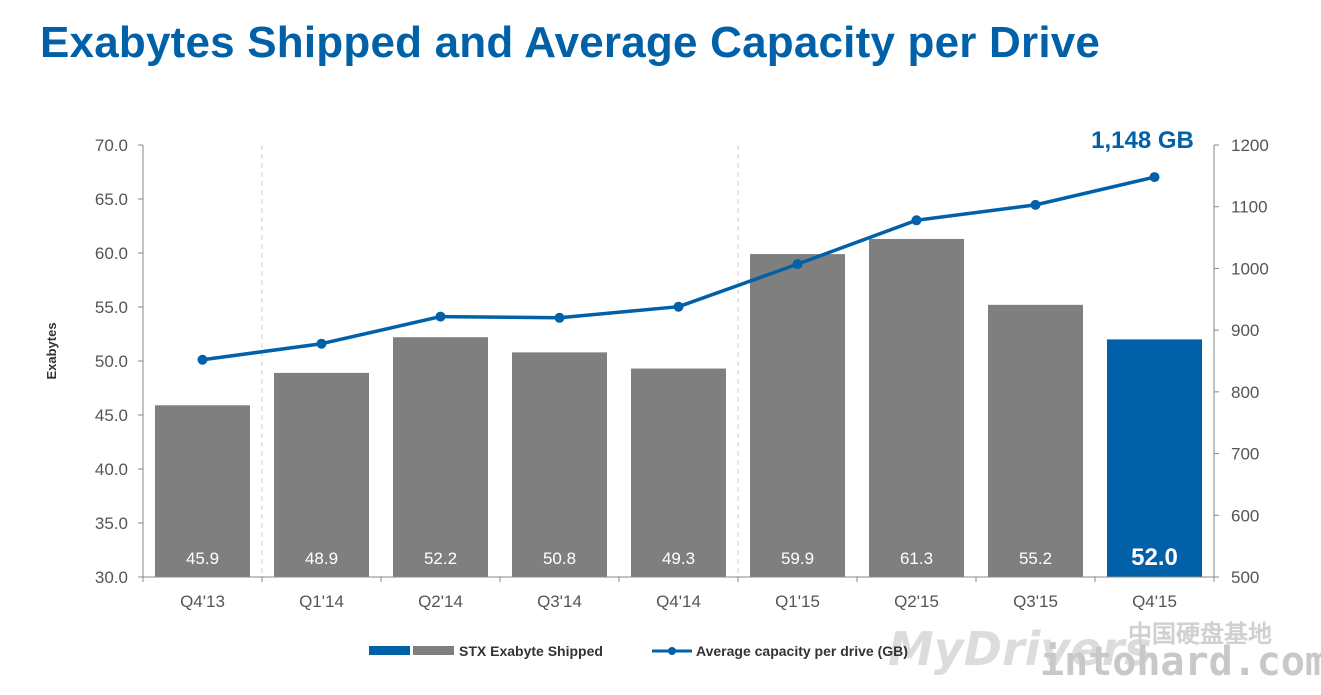 This screenshot has width=1321, height=695. I want to click on bar-highlight, so click(1154, 458).